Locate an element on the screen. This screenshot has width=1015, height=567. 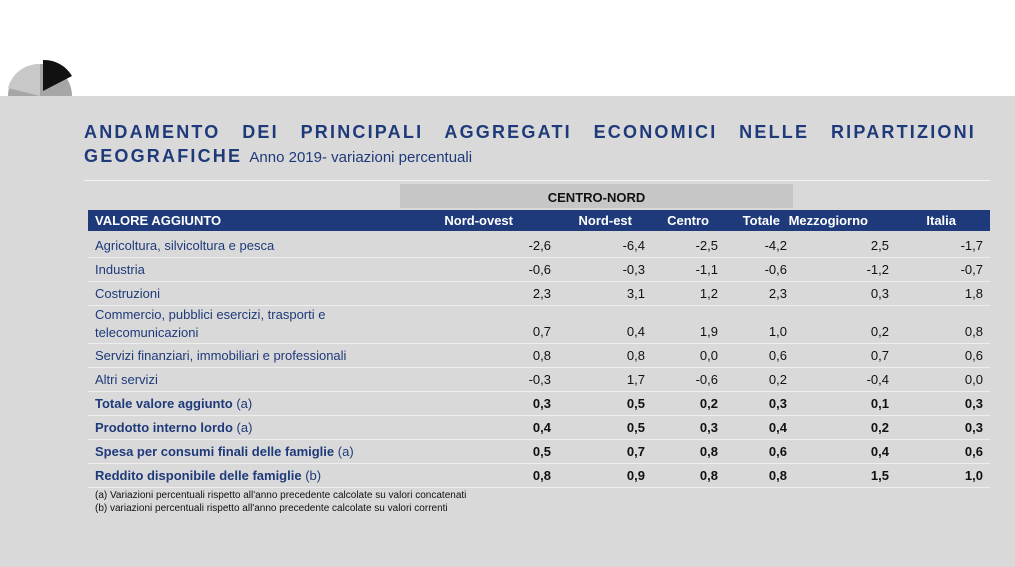
cell: -1,1 is located at coordinates (706, 269).